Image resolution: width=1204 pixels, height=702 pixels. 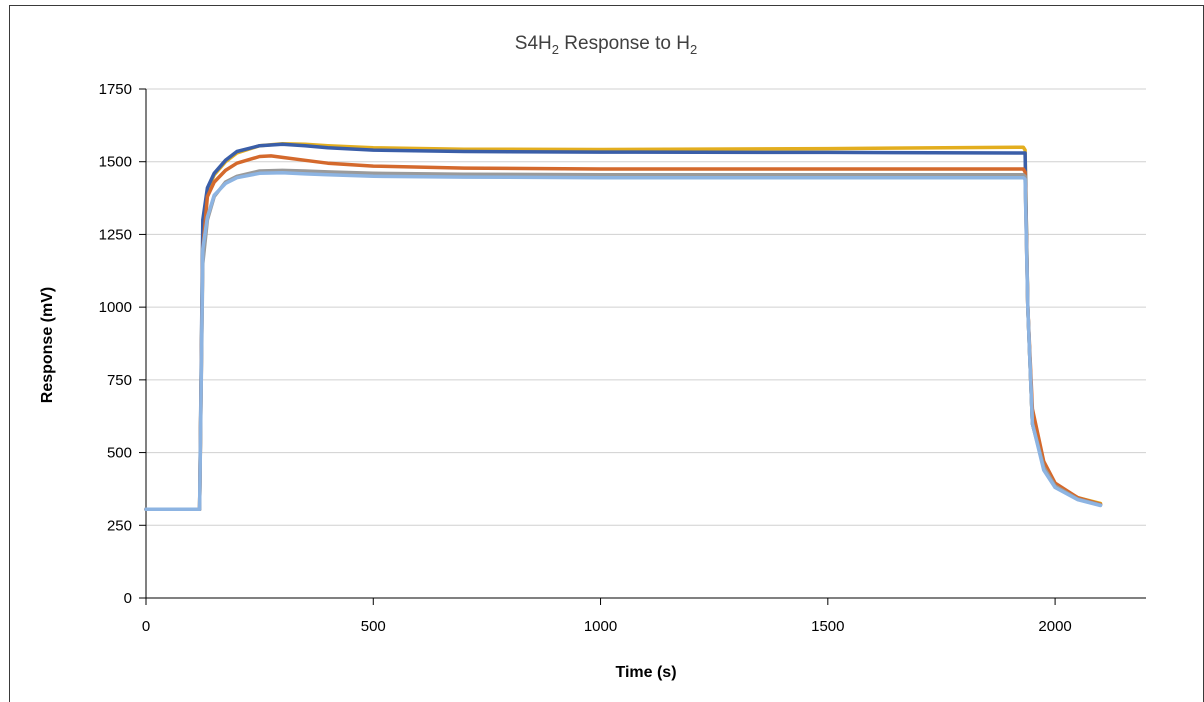 What do you see at coordinates (1054, 626) in the screenshot?
I see `x-tick-label: 2000` at bounding box center [1054, 626].